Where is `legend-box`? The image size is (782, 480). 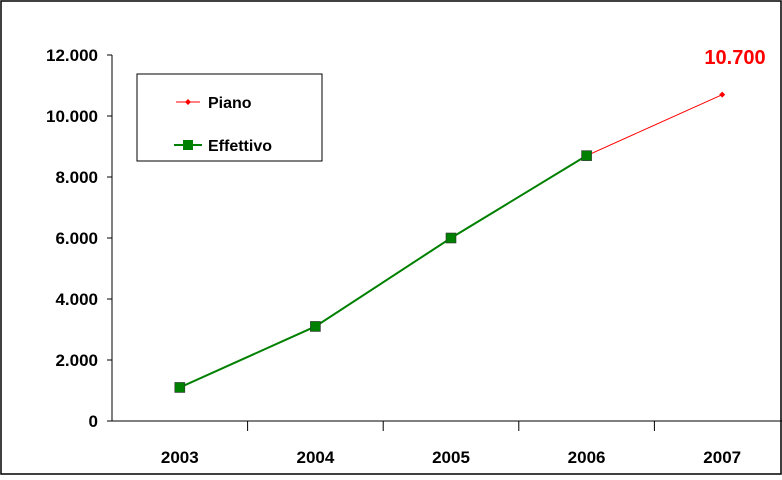
legend-box is located at coordinates (229, 117).